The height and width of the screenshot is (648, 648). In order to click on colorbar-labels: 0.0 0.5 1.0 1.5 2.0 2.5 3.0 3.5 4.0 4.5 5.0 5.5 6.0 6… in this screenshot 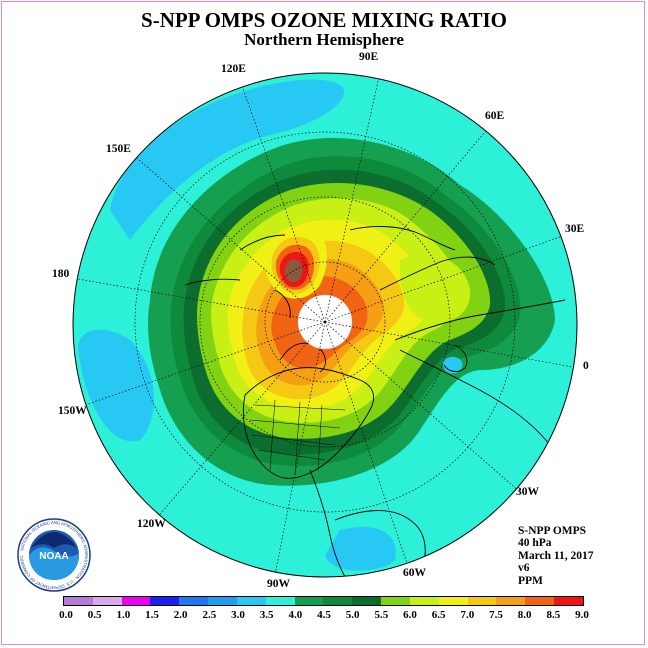, I will do `click(325, 616)`.